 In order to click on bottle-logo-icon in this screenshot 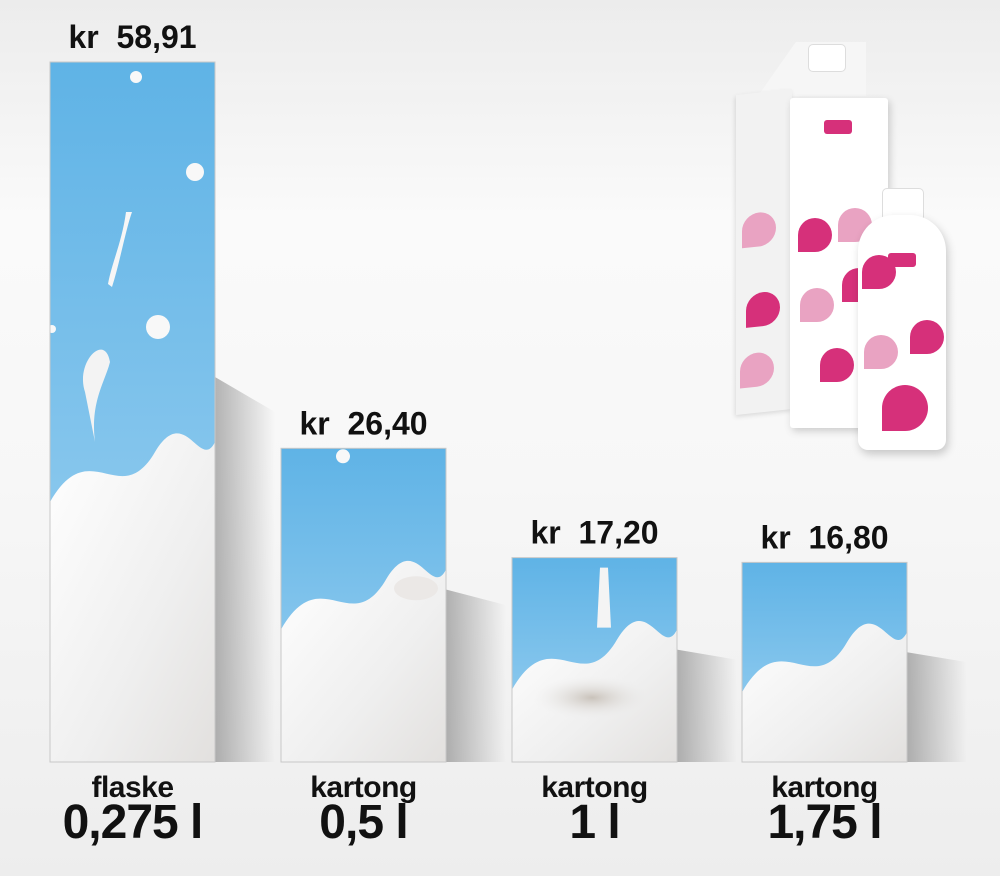, I will do `click(902, 260)`.